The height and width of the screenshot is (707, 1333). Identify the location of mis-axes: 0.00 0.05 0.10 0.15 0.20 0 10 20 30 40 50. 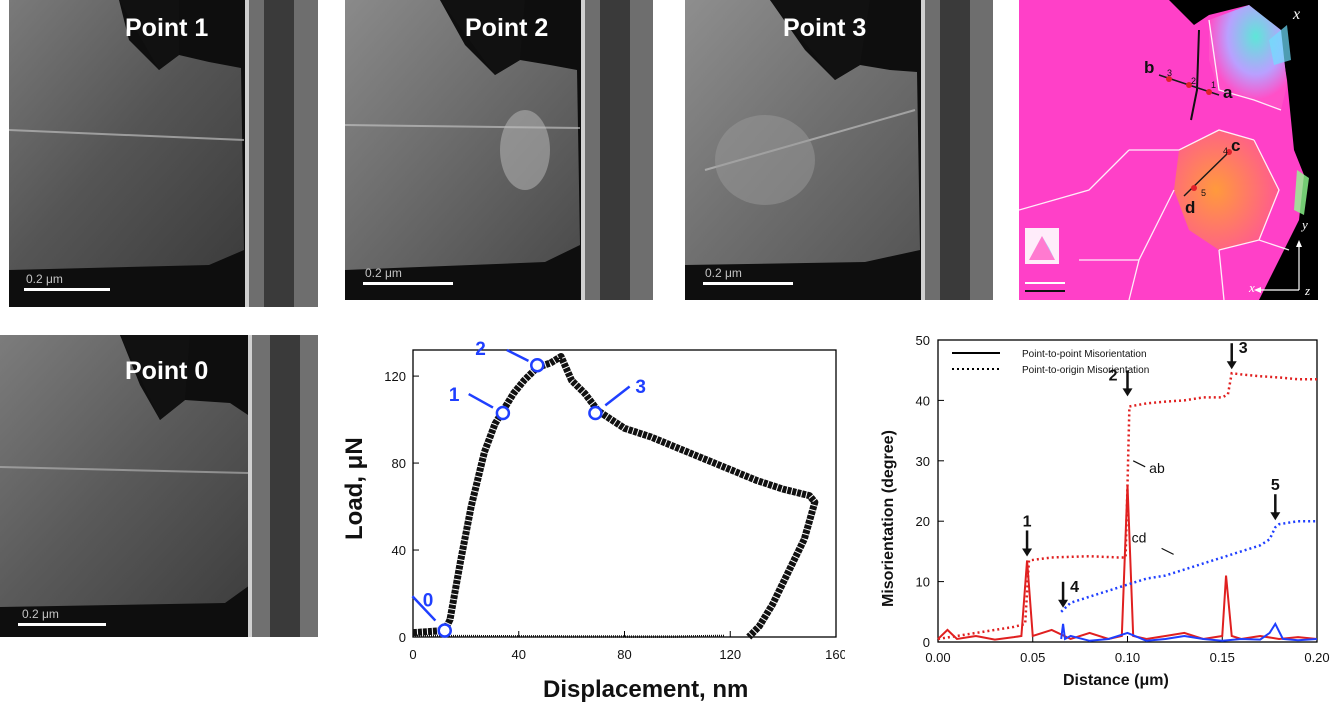
(1123, 499).